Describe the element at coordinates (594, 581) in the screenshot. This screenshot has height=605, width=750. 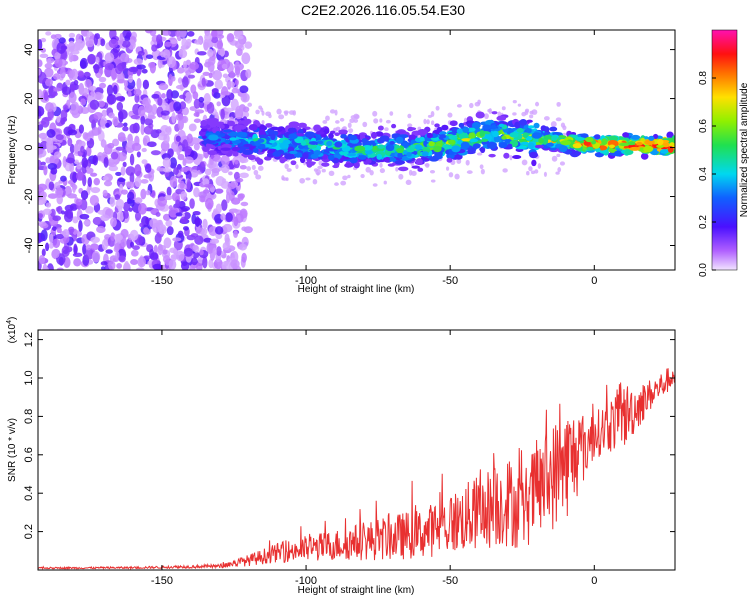
I see `snr-x-tick-label: 0` at that location.